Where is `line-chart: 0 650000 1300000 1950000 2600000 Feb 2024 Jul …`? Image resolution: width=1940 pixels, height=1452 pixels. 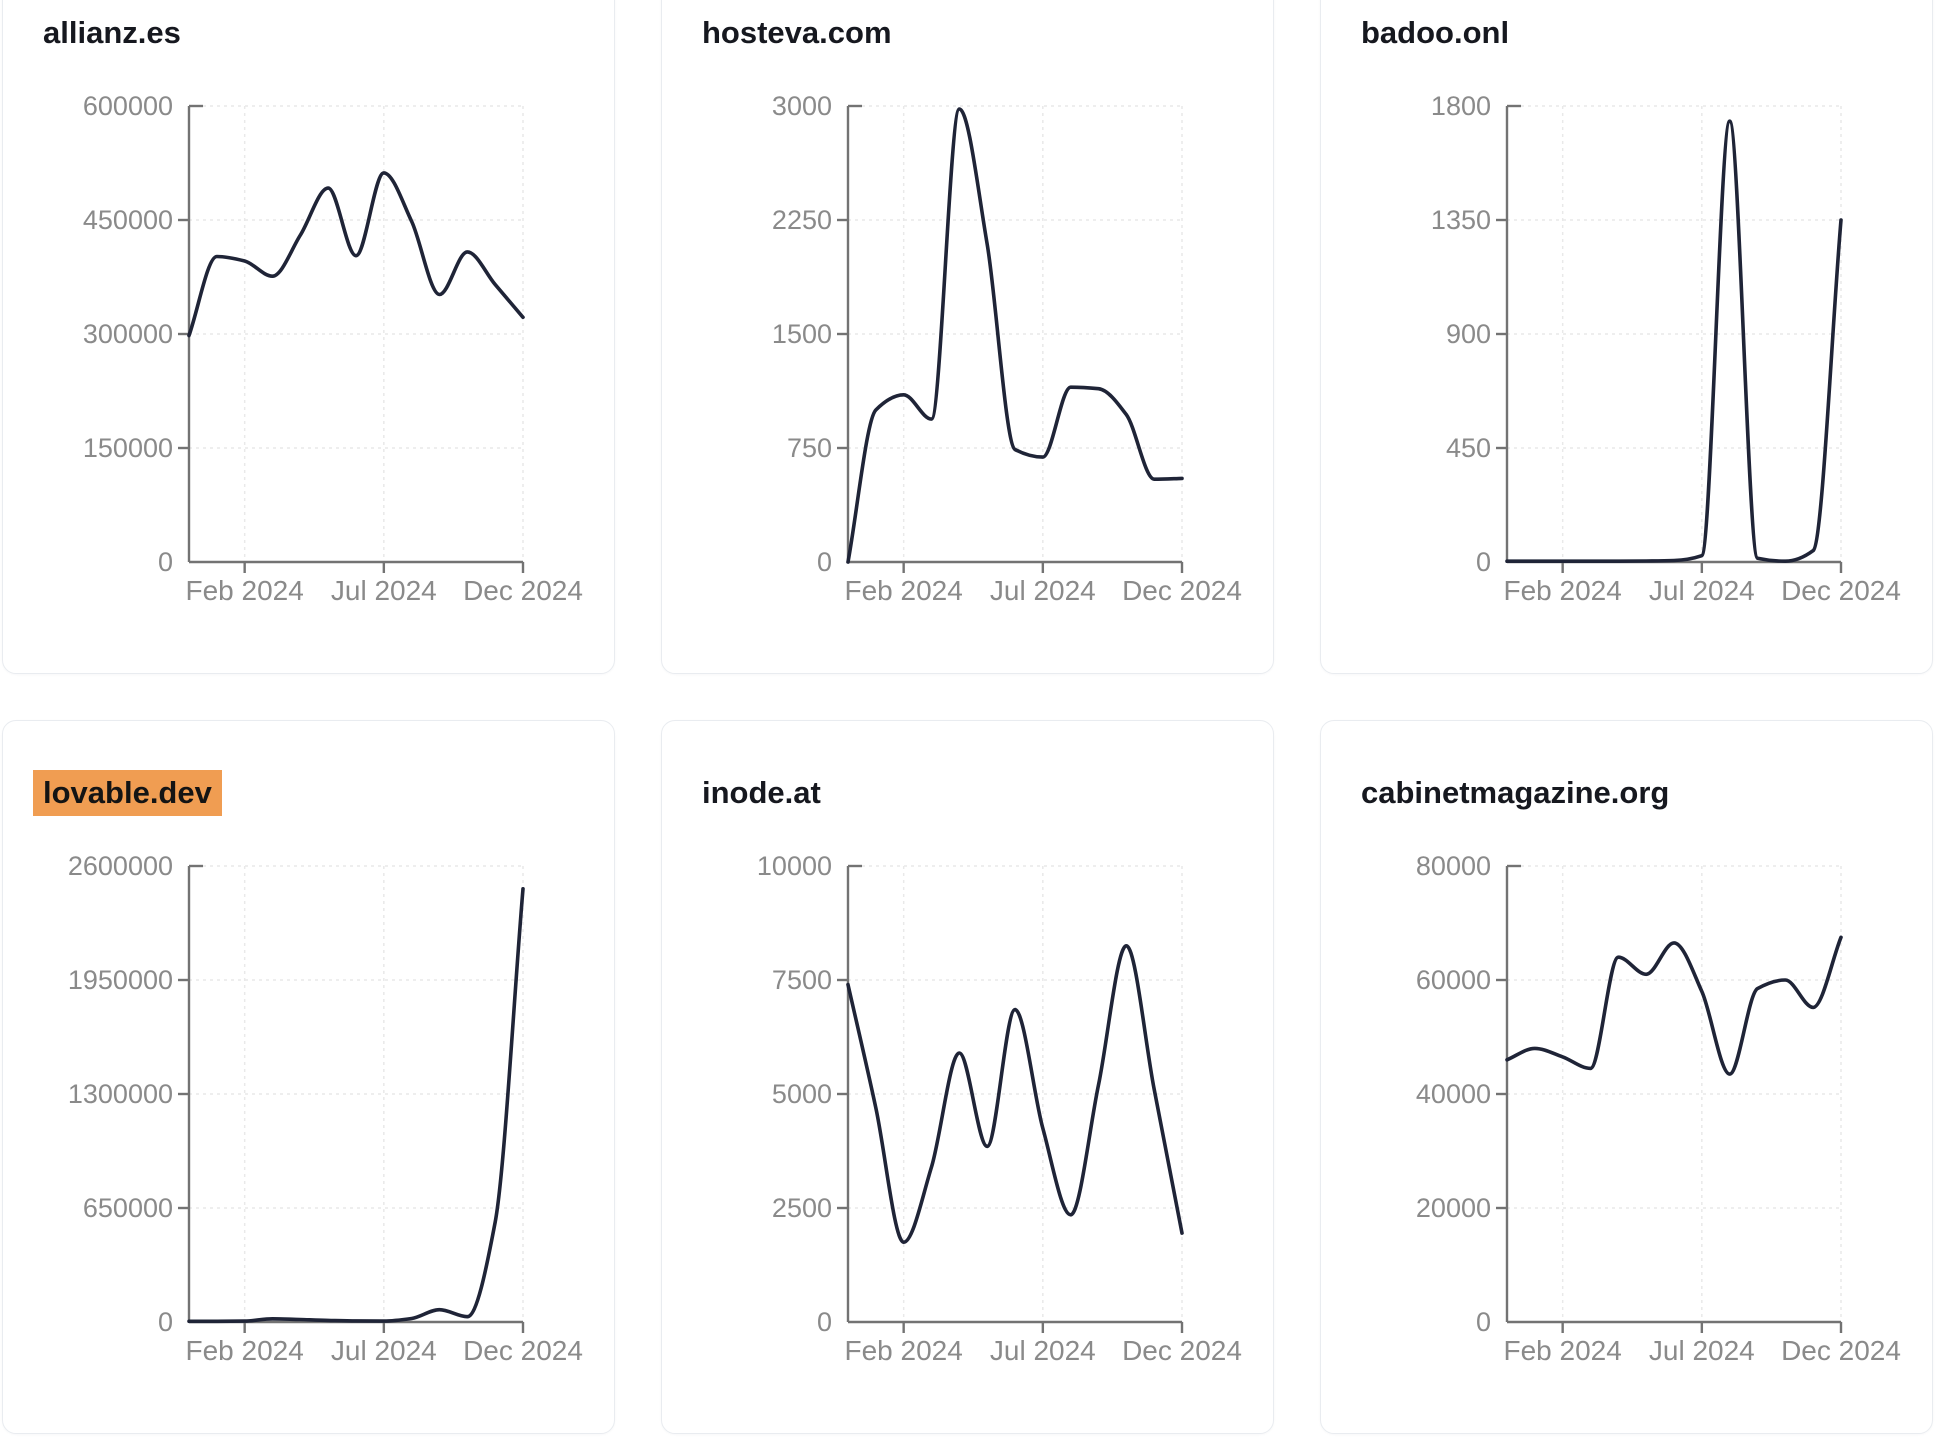
line-chart: 0 650000 1300000 1950000 2600000 Feb 2024 Jul … is located at coordinates (325, 1108).